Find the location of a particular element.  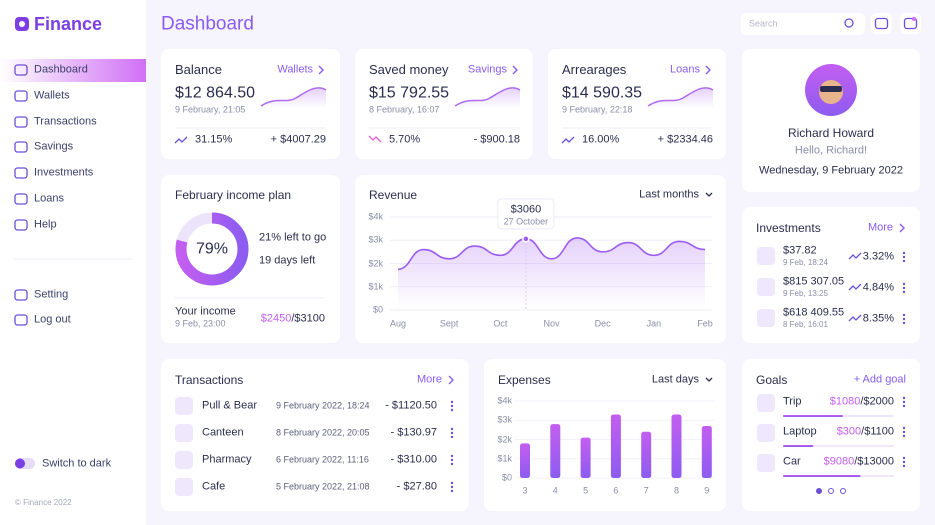

bell-button is located at coordinates (910, 23).